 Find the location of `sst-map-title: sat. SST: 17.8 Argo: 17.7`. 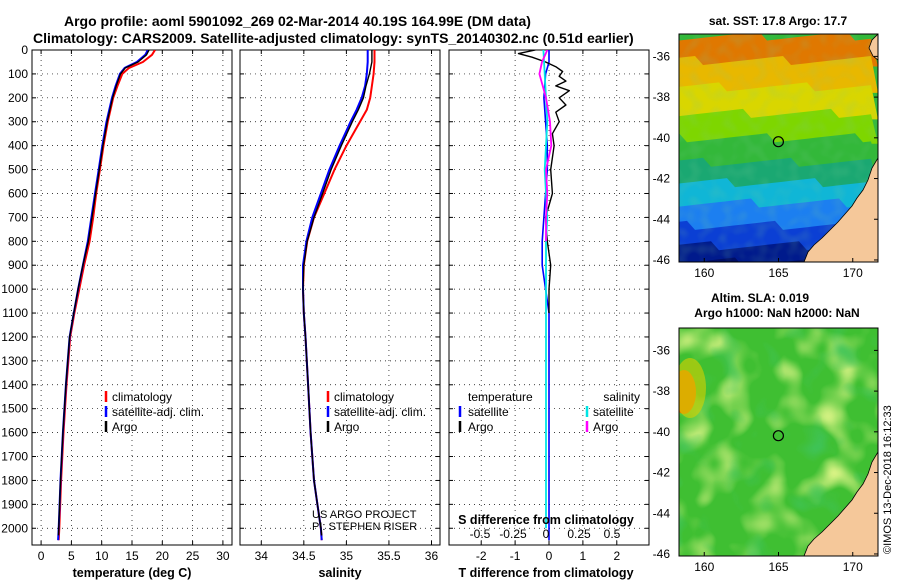

sst-map-title: sat. SST: 17.8 Argo: 17.7 is located at coordinates (778, 21).